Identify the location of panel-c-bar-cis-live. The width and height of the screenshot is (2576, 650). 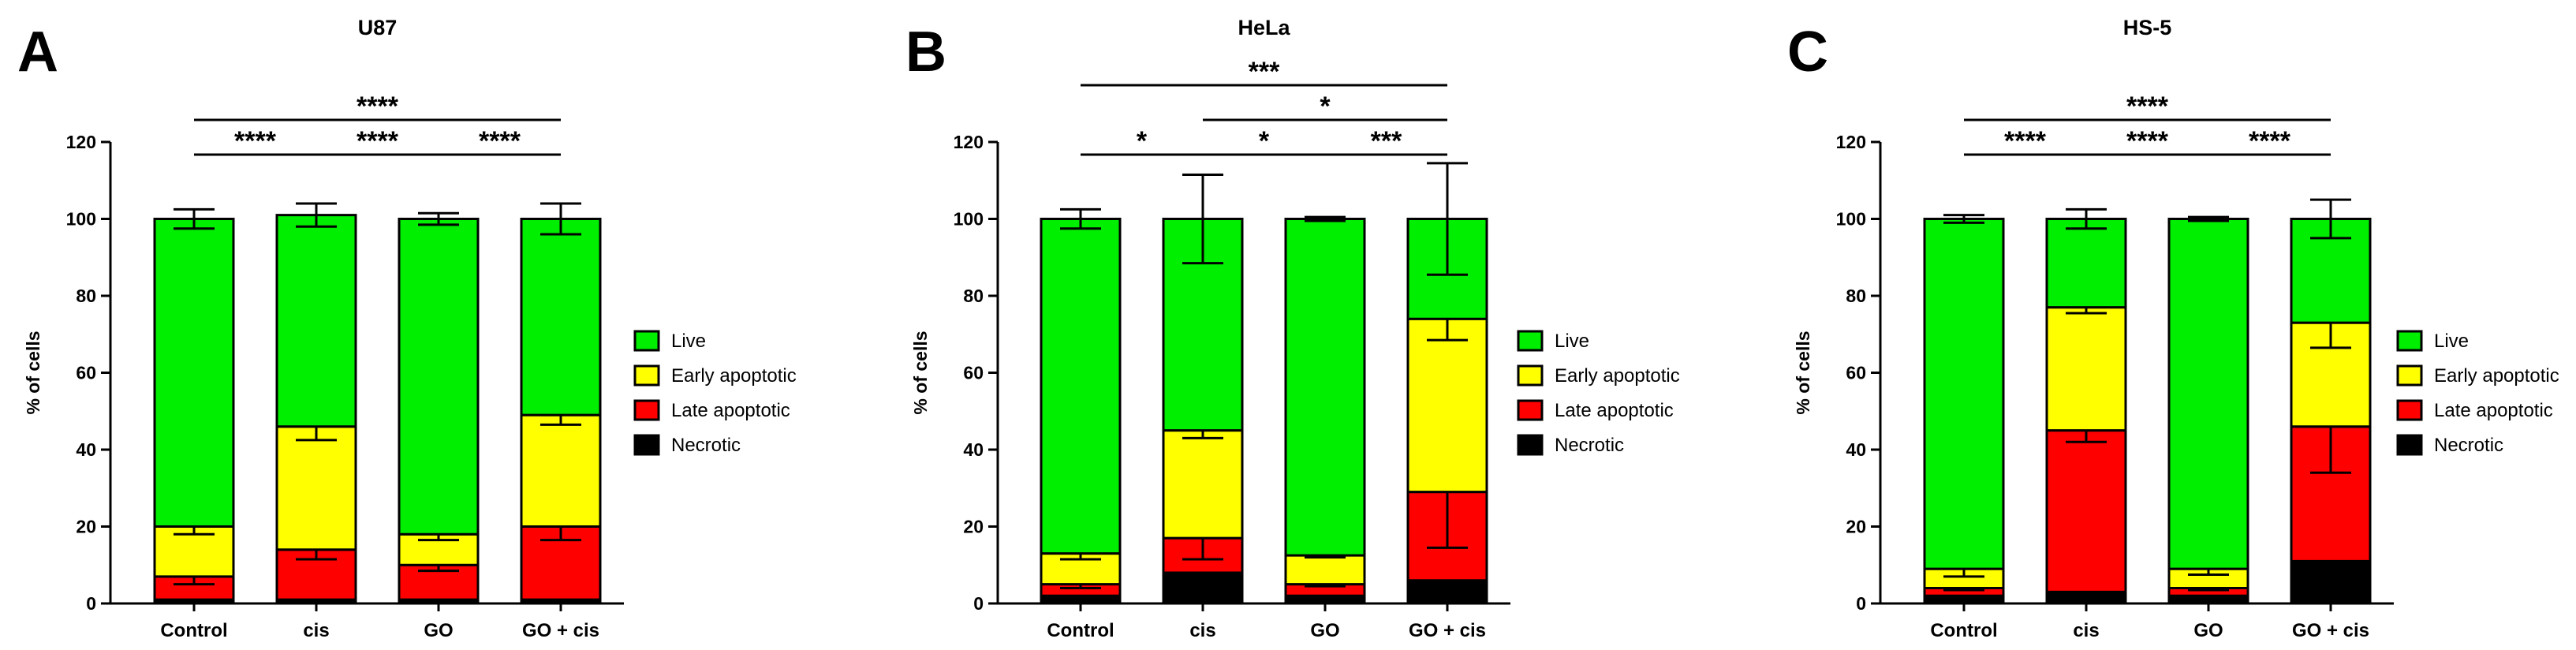
(2086, 263).